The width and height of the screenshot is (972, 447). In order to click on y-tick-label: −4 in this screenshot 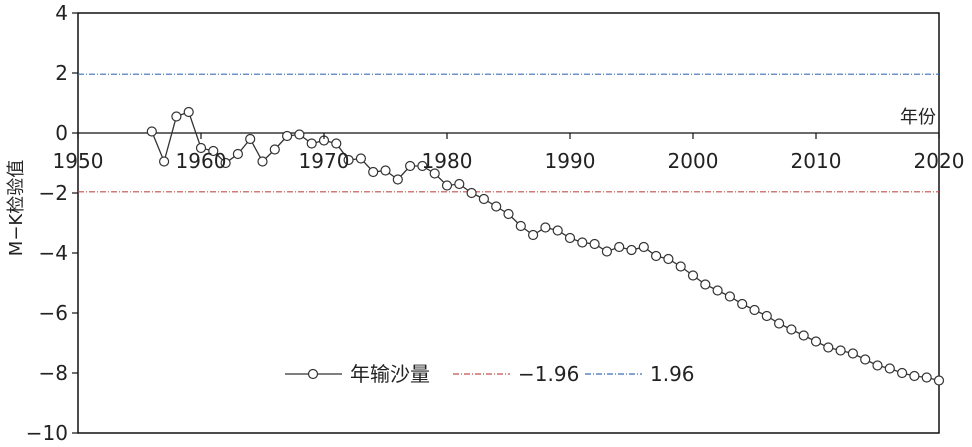, I will do `click(53, 253)`.